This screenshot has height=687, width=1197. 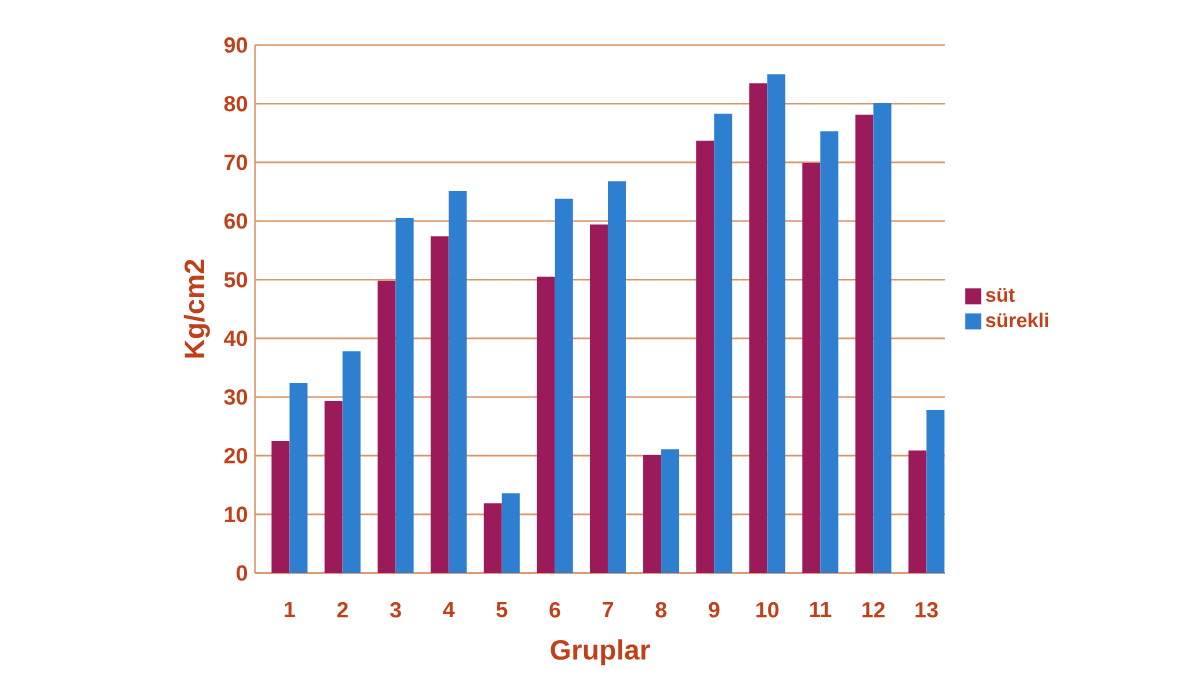 I want to click on x-tick-label: 10, so click(x=767, y=610).